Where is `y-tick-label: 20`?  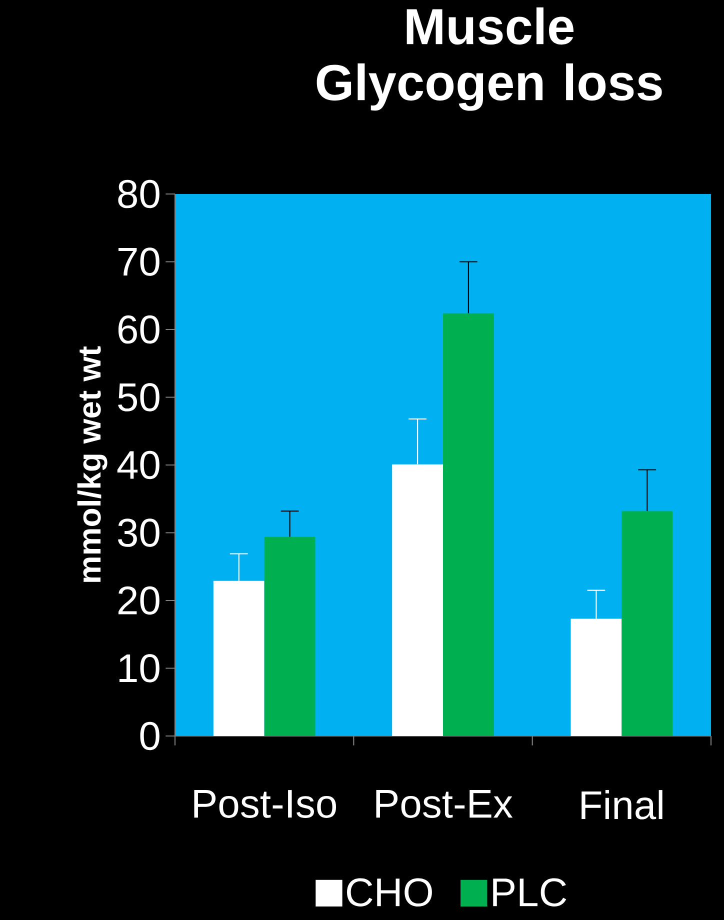 y-tick-label: 20 is located at coordinates (139, 600).